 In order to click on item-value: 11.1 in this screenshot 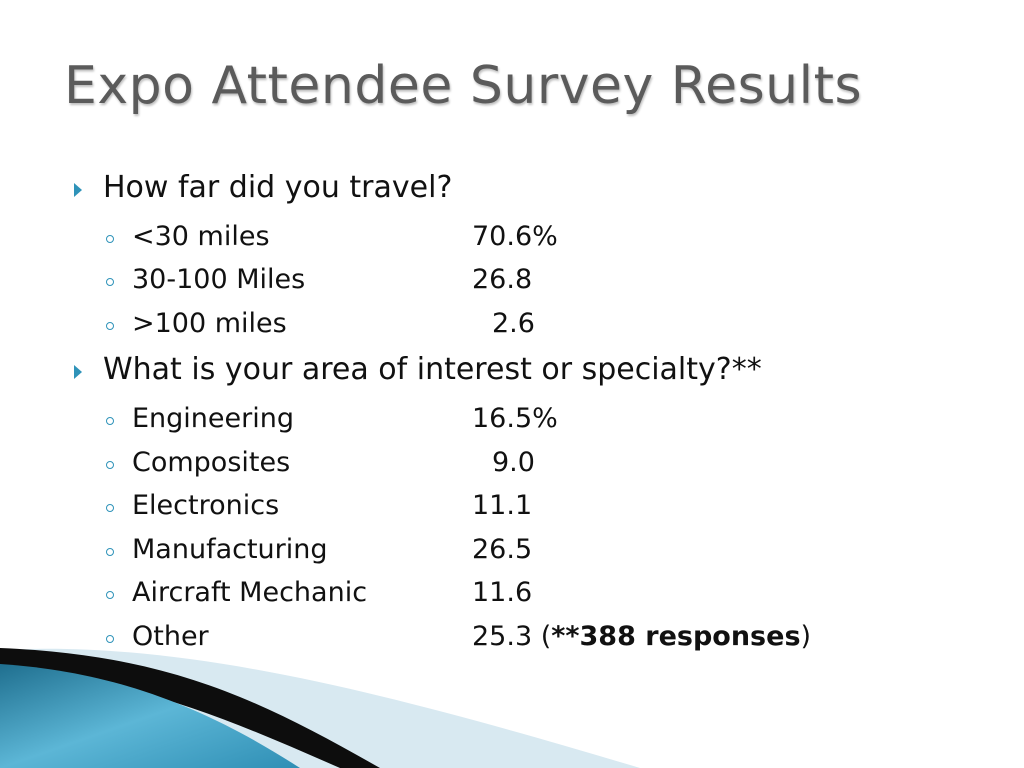, I will do `click(502, 505)`.